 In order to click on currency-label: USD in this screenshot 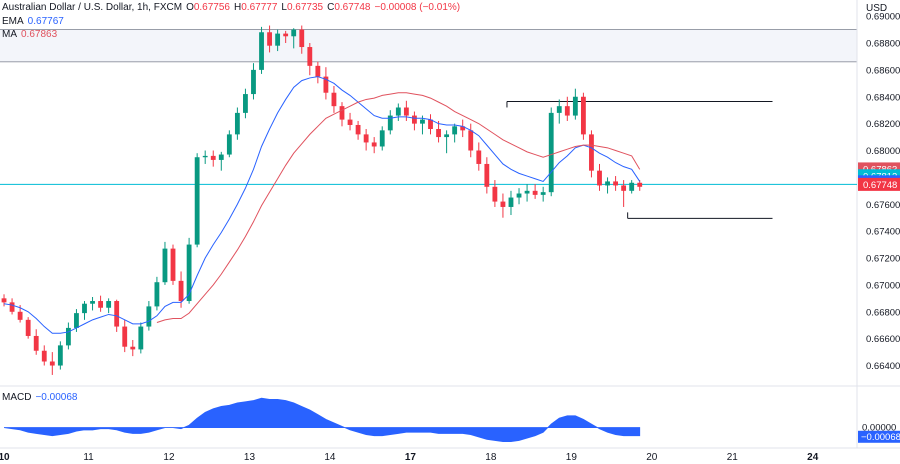, I will do `click(877, 8)`.